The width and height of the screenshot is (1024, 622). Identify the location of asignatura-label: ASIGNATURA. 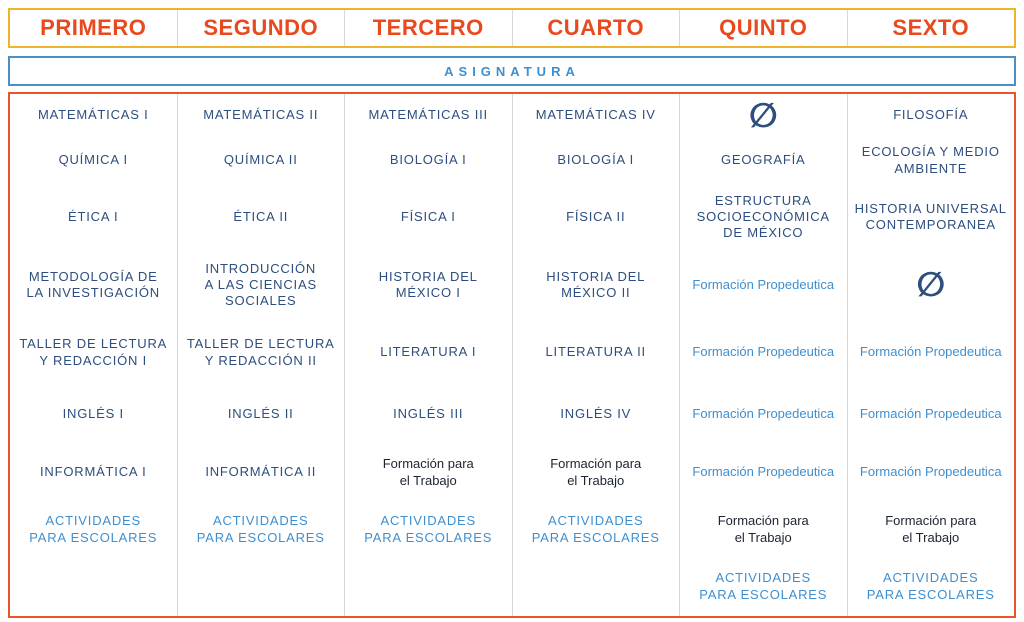
(512, 71).